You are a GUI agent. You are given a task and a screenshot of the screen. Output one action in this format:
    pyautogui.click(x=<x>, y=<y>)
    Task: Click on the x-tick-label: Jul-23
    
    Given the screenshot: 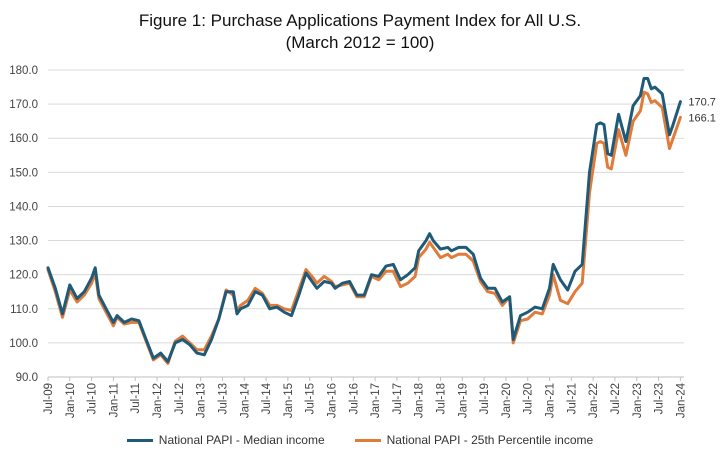 What is the action you would take?
    pyautogui.click(x=660, y=398)
    